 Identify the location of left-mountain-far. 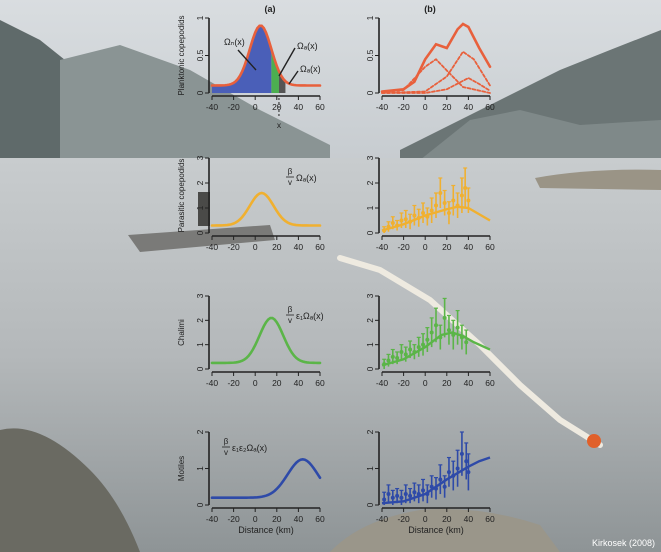
(195, 102).